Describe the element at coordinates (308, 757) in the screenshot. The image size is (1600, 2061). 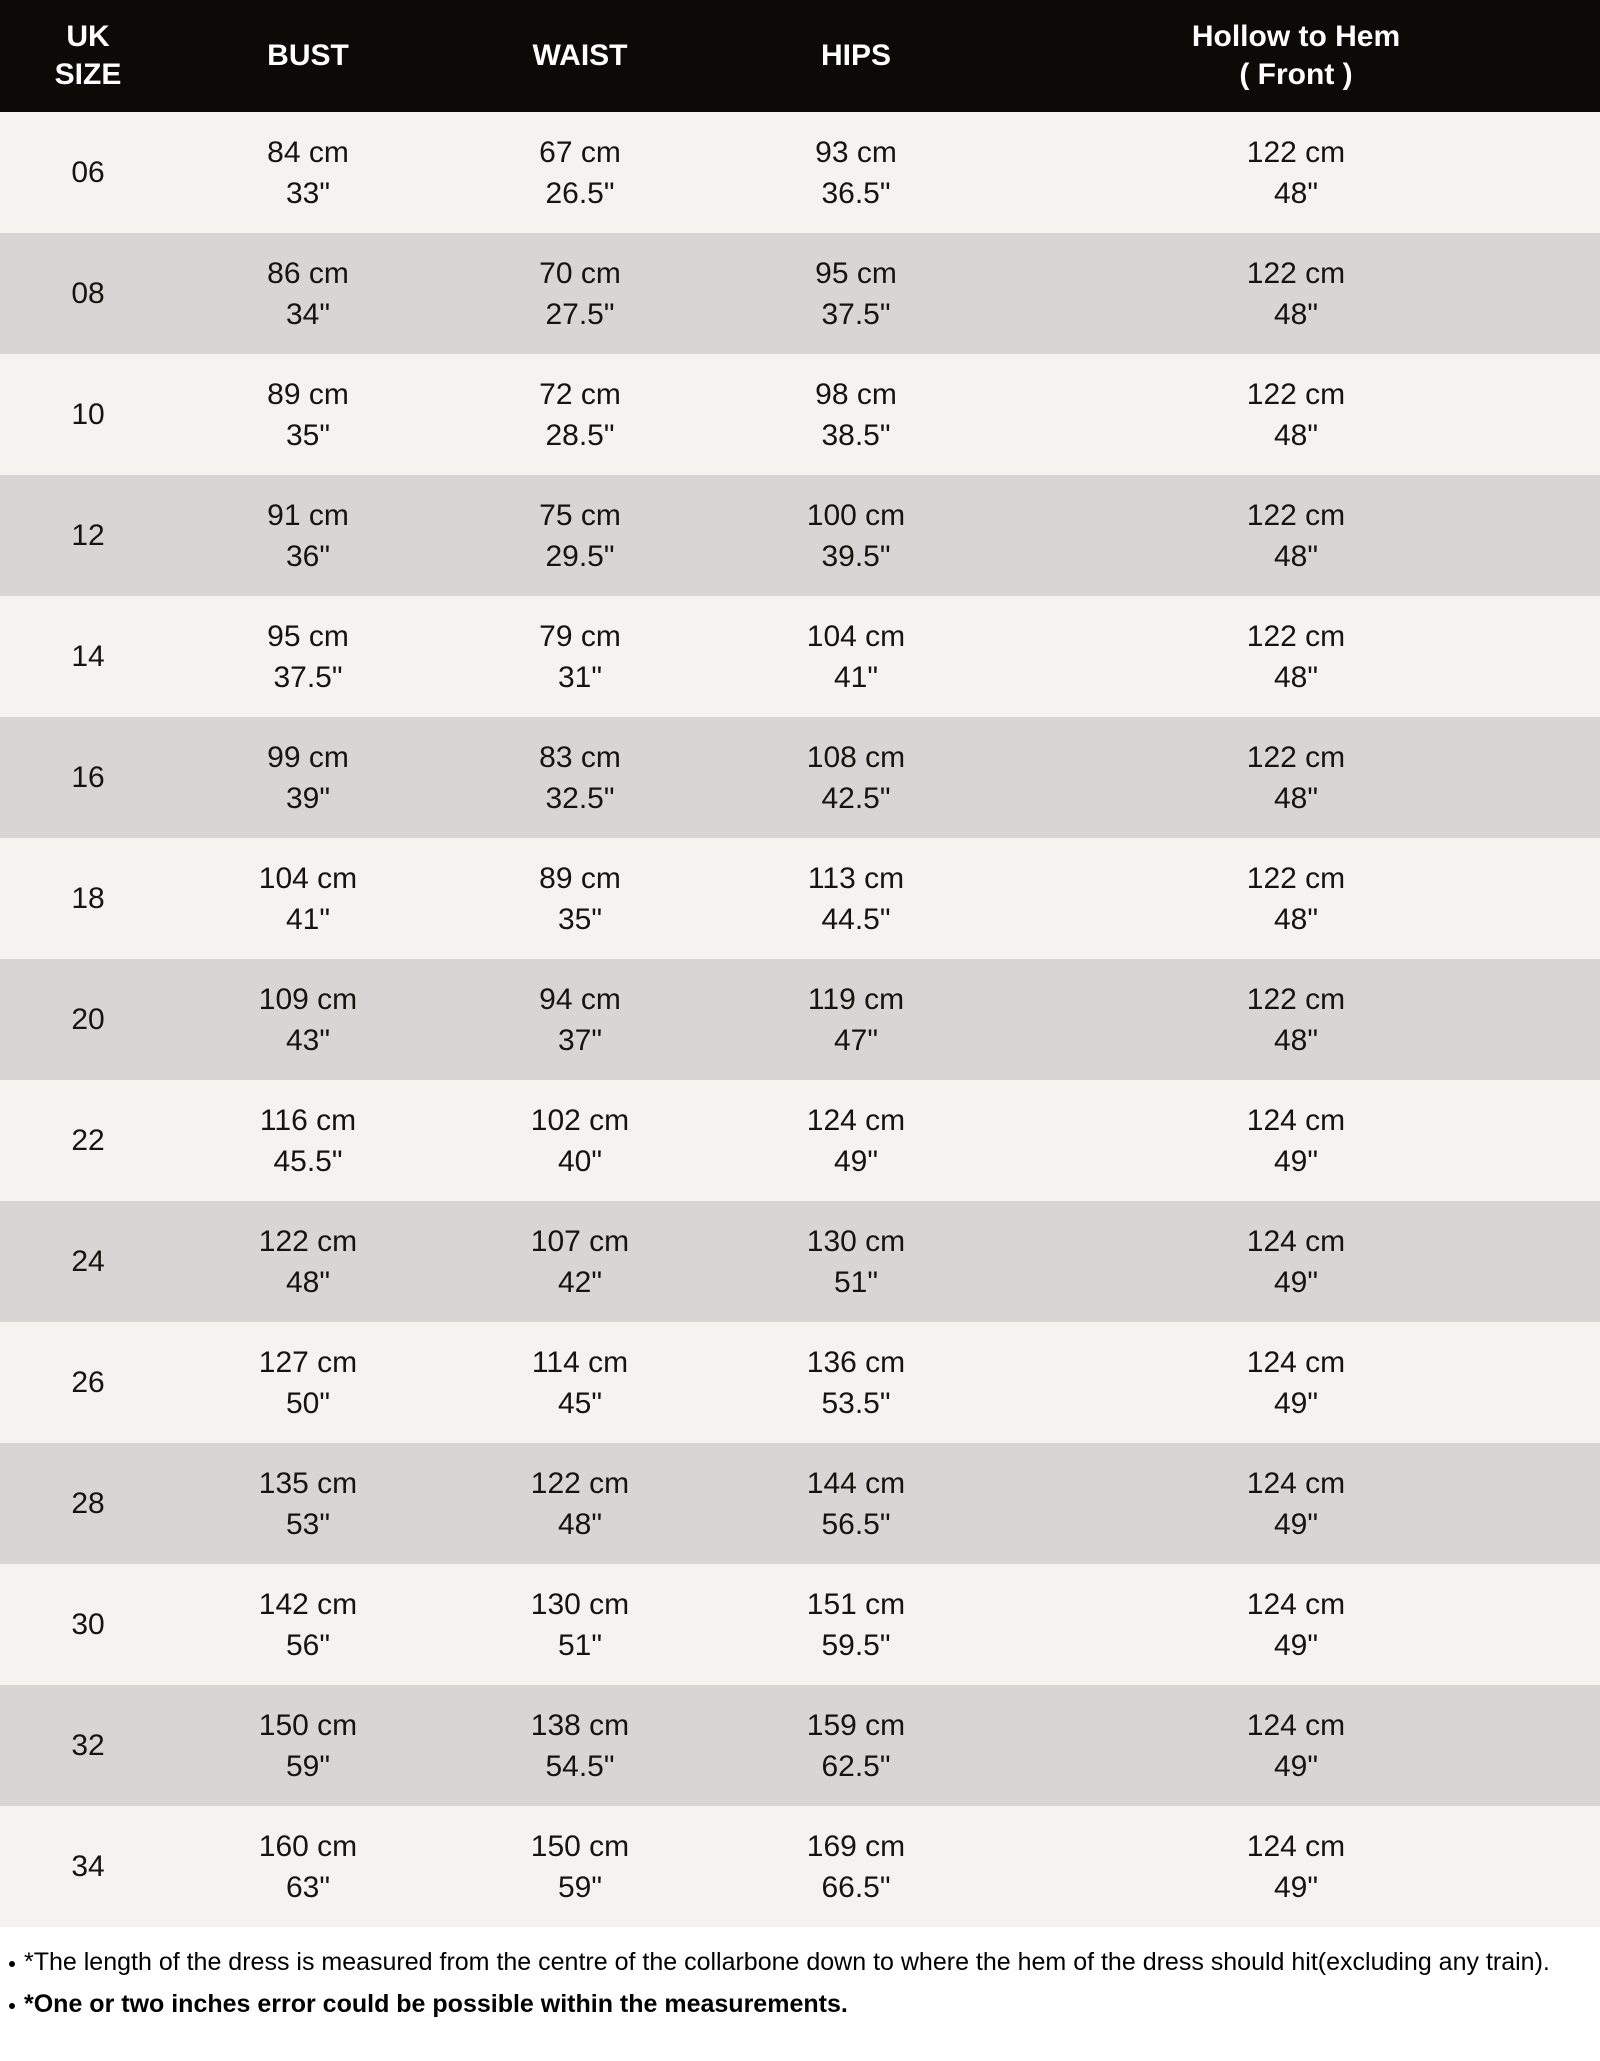
I see `bust-cm-value: 99 cm` at that location.